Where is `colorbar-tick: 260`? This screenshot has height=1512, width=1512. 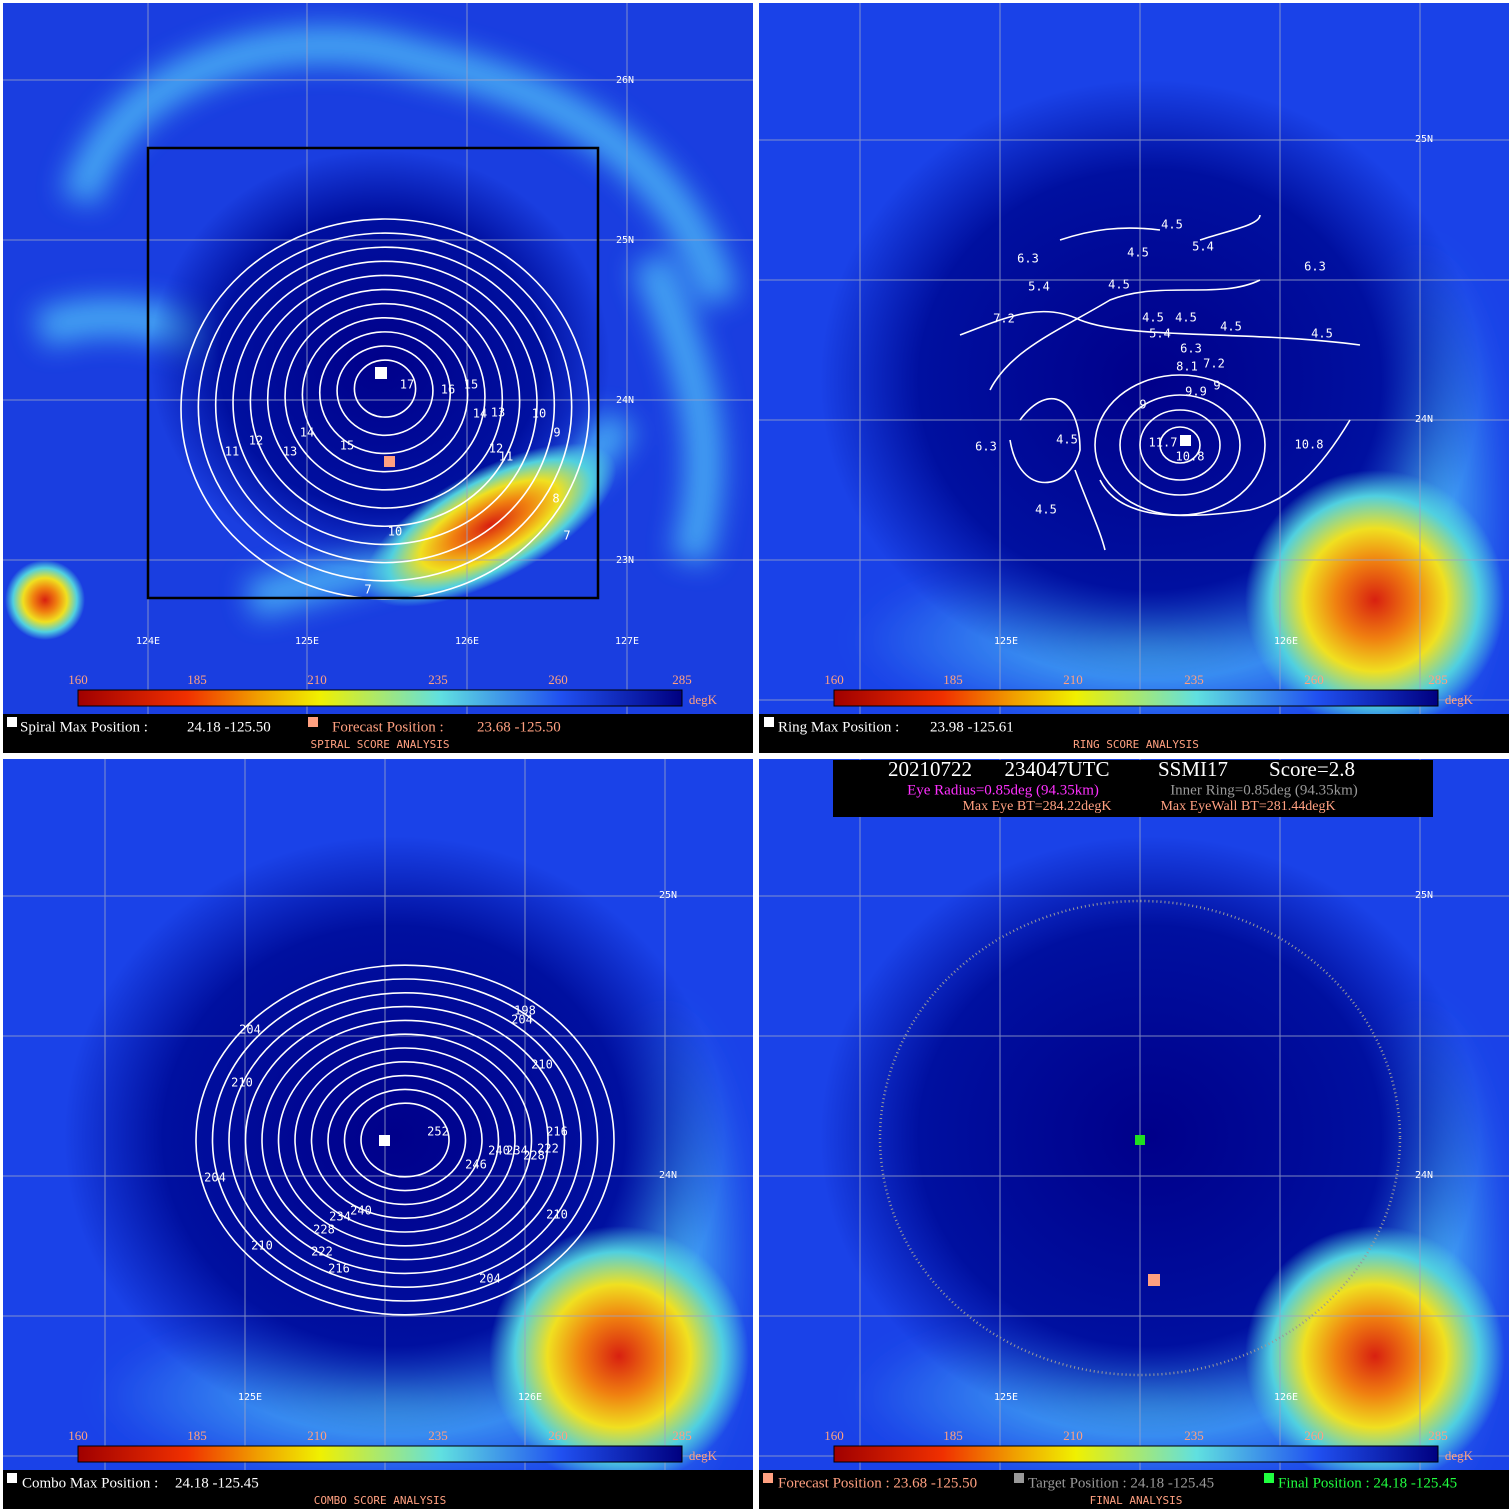
colorbar-tick: 260 is located at coordinates (1314, 679).